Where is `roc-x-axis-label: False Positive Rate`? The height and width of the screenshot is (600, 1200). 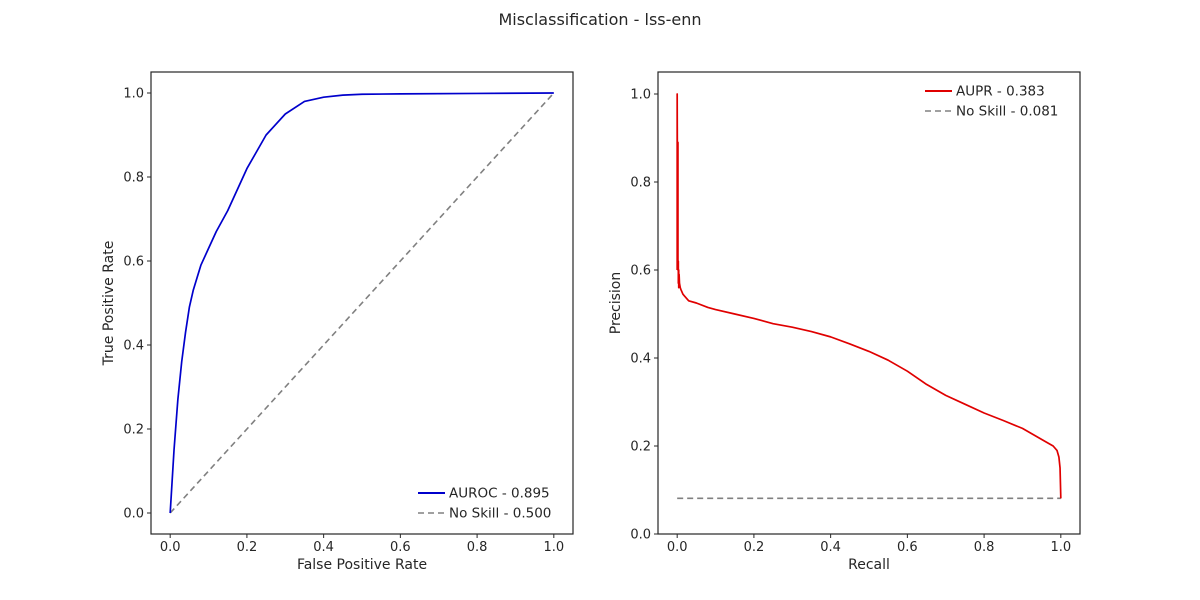 roc-x-axis-label: False Positive Rate is located at coordinates (362, 565).